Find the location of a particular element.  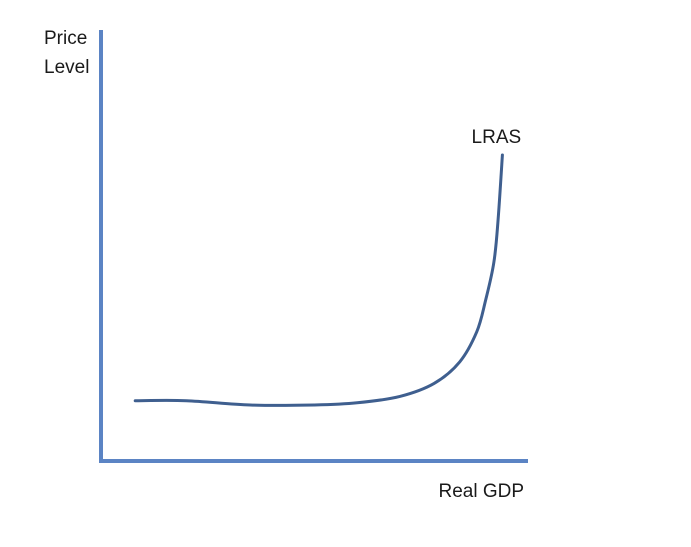

y-axis-label-line-1: Price is located at coordinates (65, 38).